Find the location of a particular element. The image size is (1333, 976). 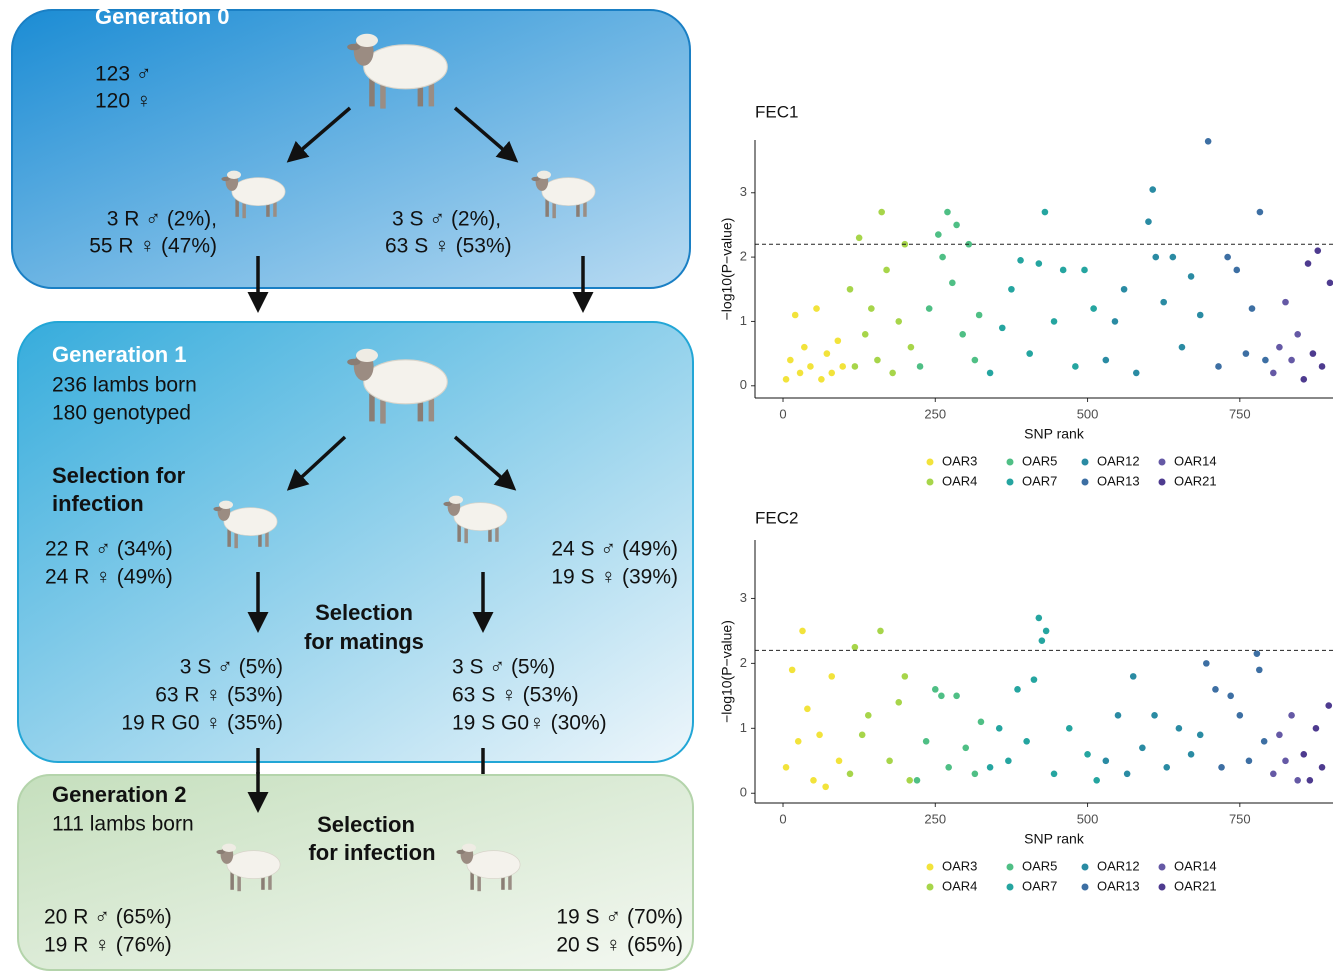

legend-label: OAR21 is located at coordinates (1195, 480).